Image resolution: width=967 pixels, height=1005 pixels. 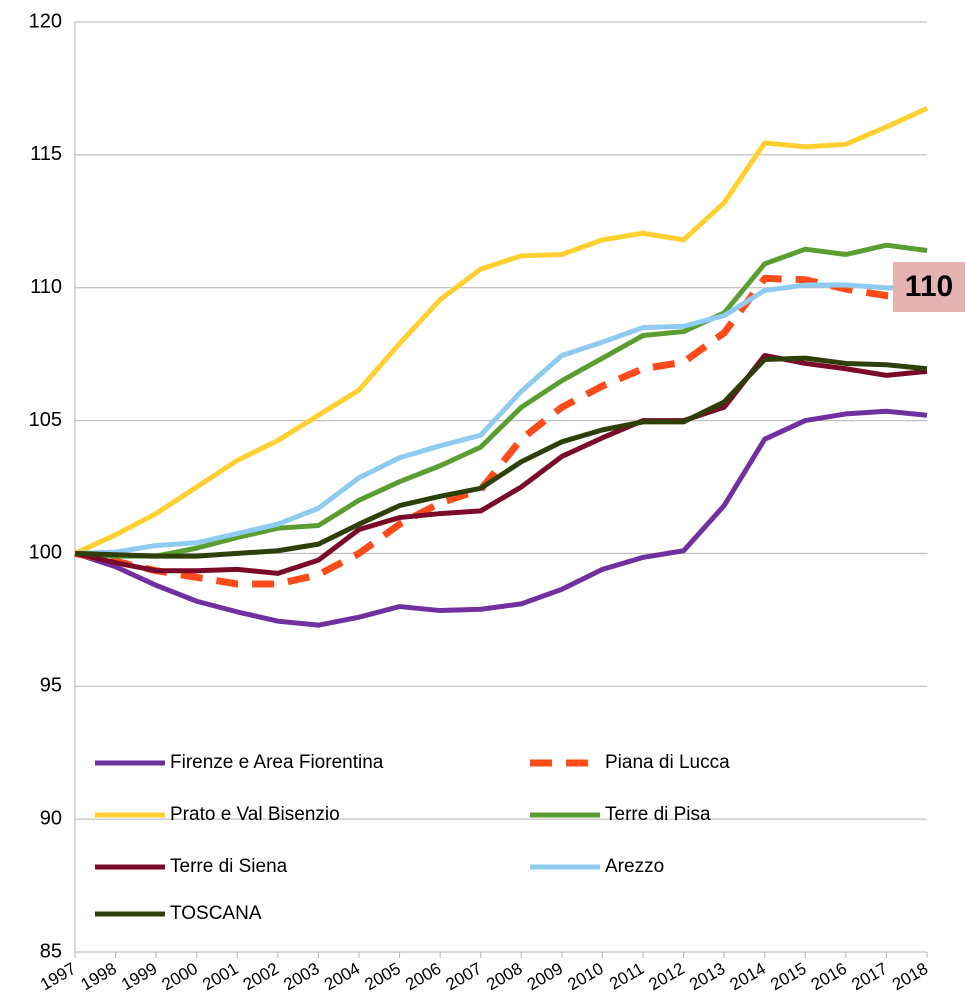 What do you see at coordinates (707, 976) in the screenshot?
I see `x-tick-label: 2013` at bounding box center [707, 976].